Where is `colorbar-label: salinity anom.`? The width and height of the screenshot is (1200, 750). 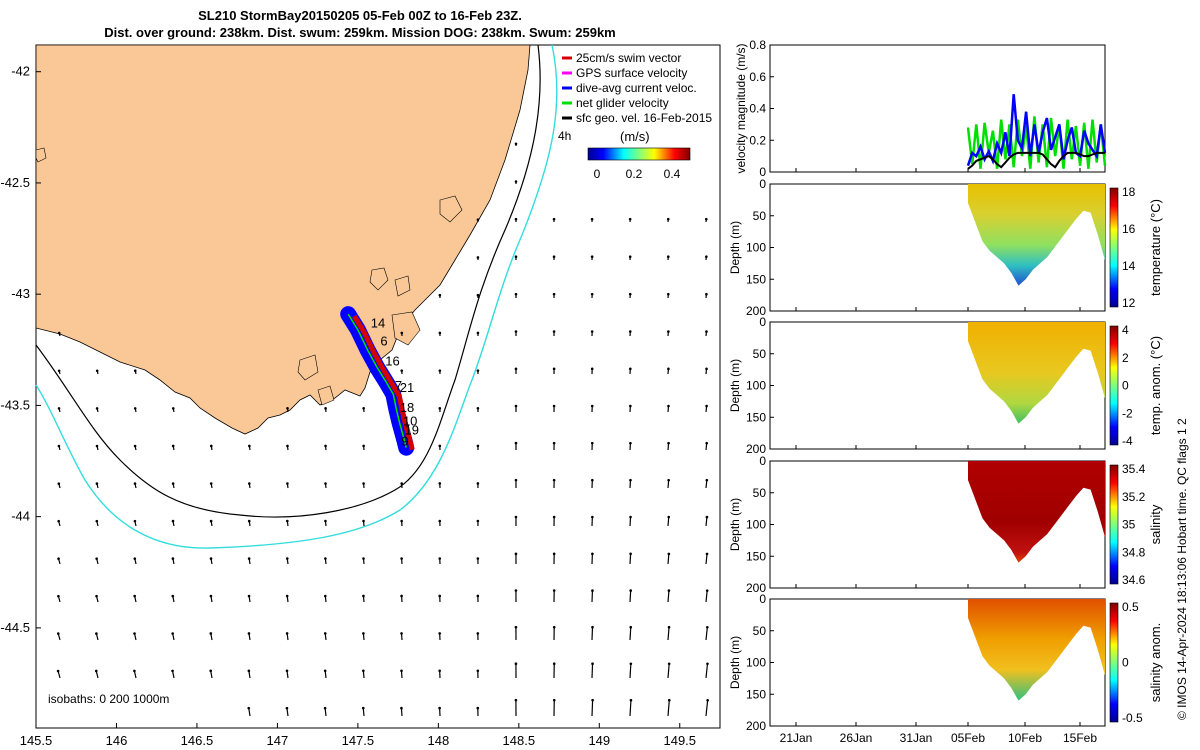 colorbar-label: salinity anom. is located at coordinates (1155, 662).